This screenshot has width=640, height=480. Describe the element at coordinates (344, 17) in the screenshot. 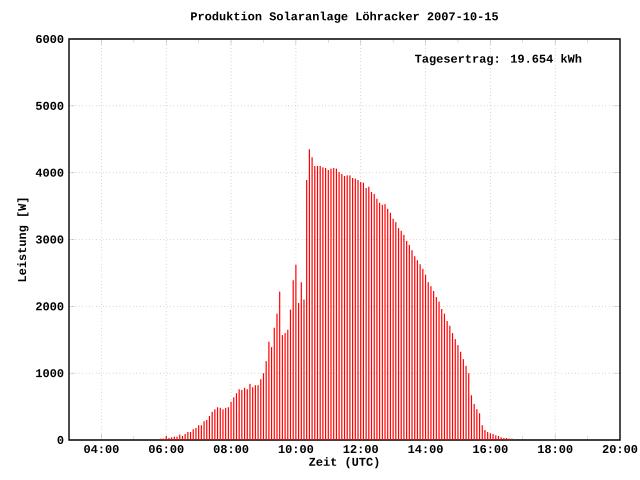

I see `chart-title: Produktion Solaranlage Löhracker 2007-10-15` at that location.